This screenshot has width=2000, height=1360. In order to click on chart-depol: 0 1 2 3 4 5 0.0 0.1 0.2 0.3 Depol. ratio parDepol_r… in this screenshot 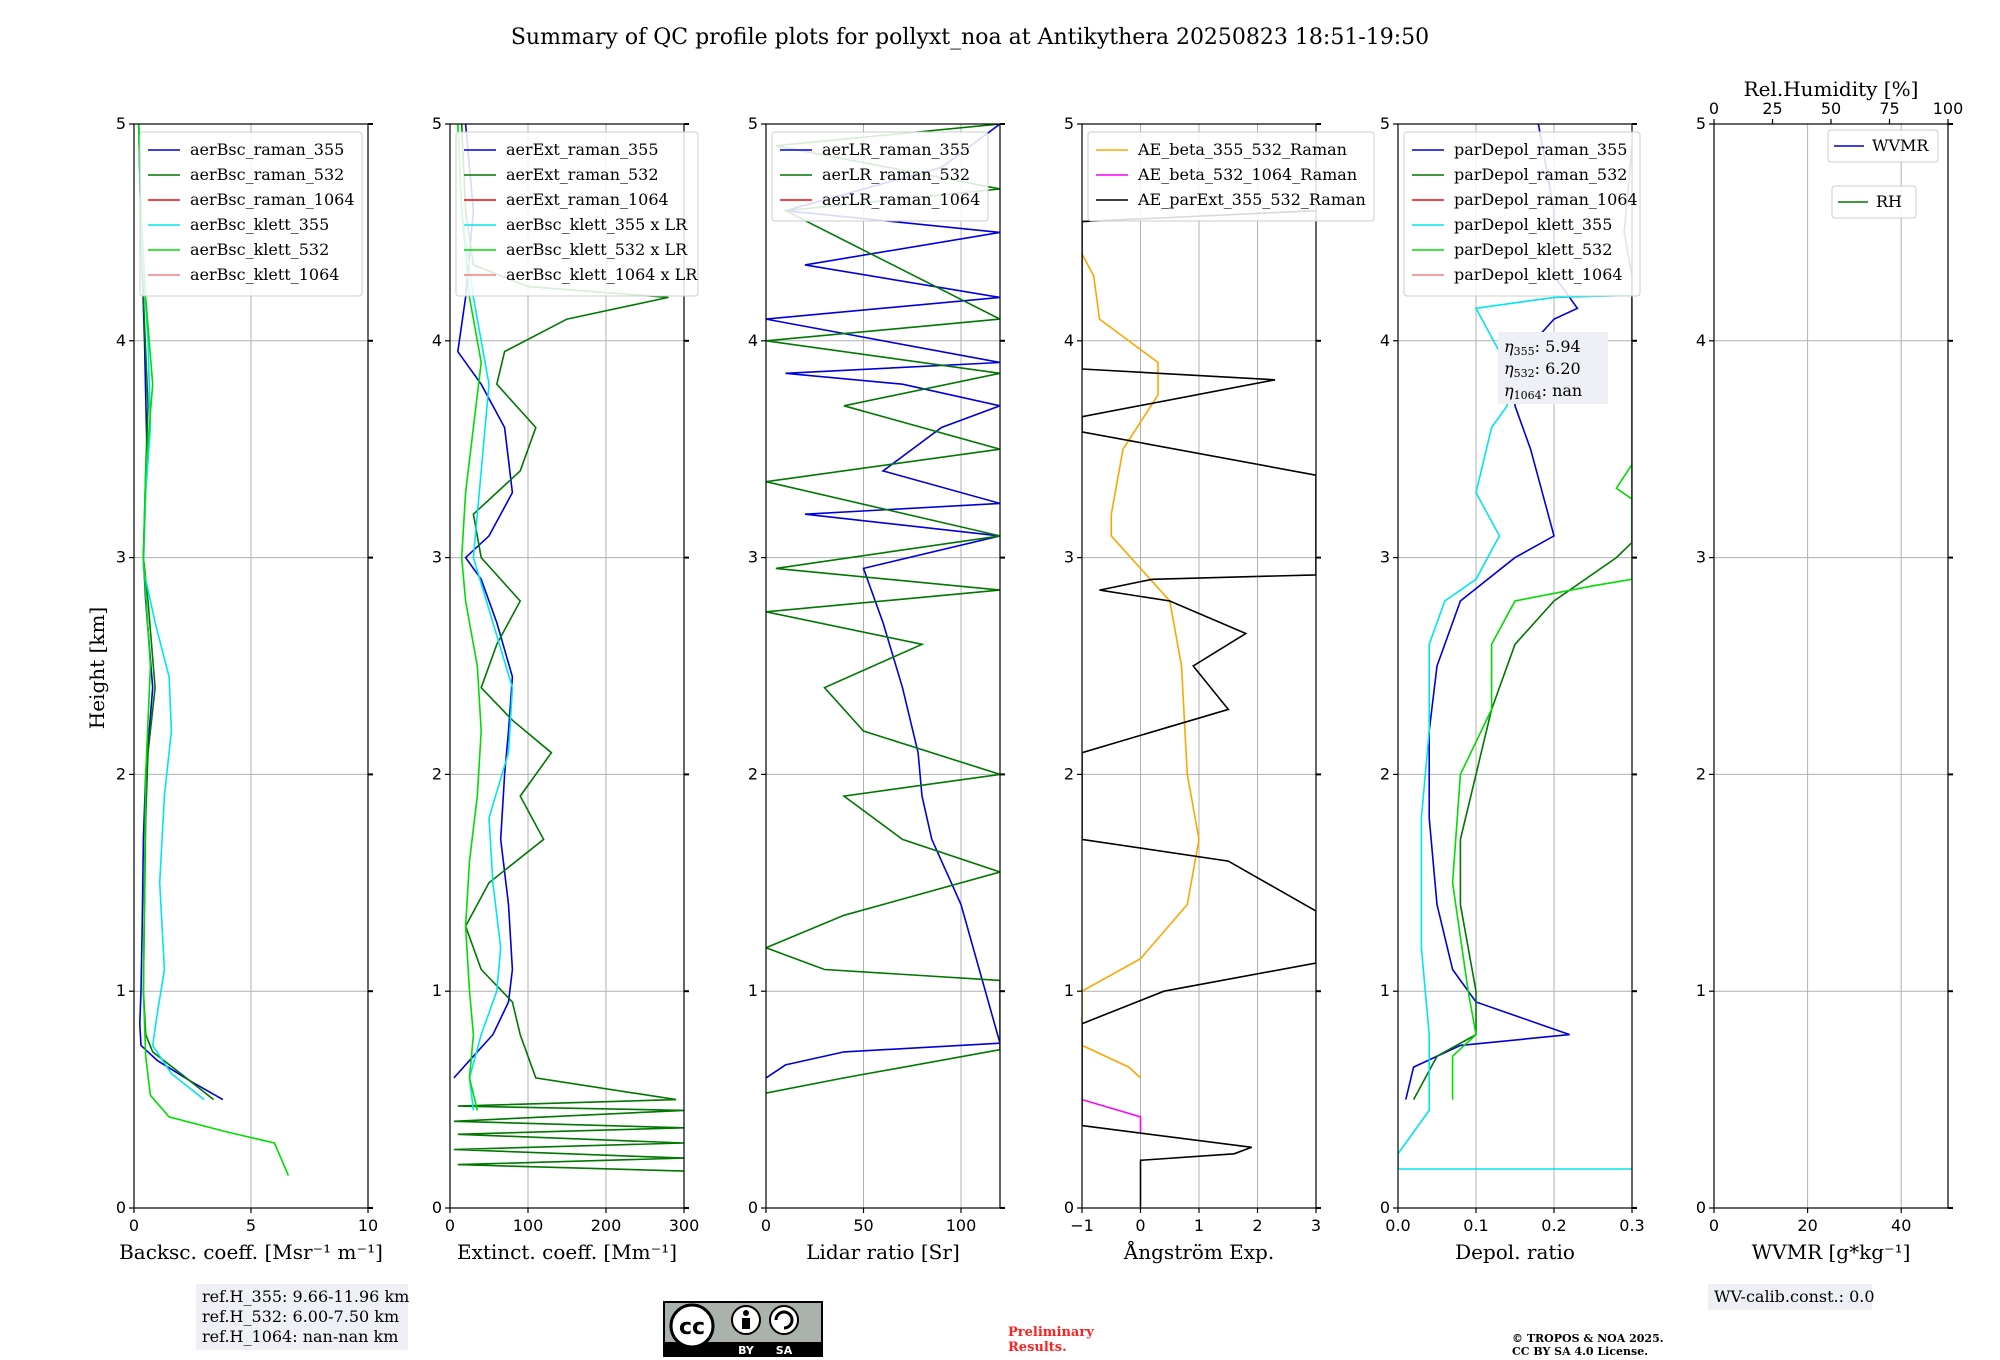, I will do `click(1512, 689)`.